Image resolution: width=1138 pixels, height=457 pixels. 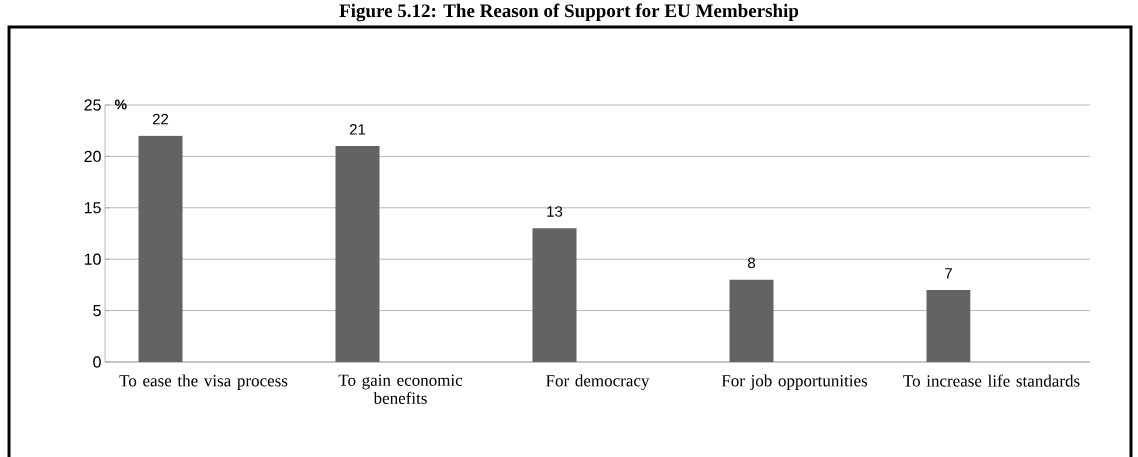 What do you see at coordinates (569, 12) in the screenshot?
I see `chart-title: Figure 5.12: The Reason of Support for EU Membership` at bounding box center [569, 12].